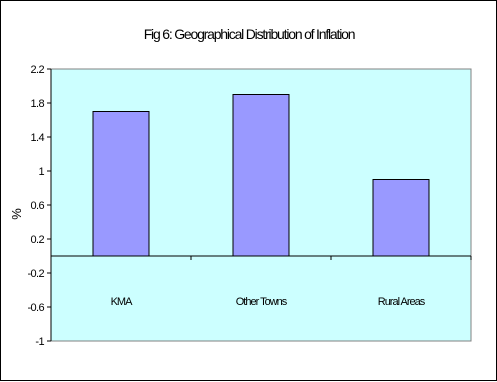 The height and width of the screenshot is (382, 497). Describe the element at coordinates (35, 308) in the screenshot. I see `y-tick-label: -0.6` at that location.